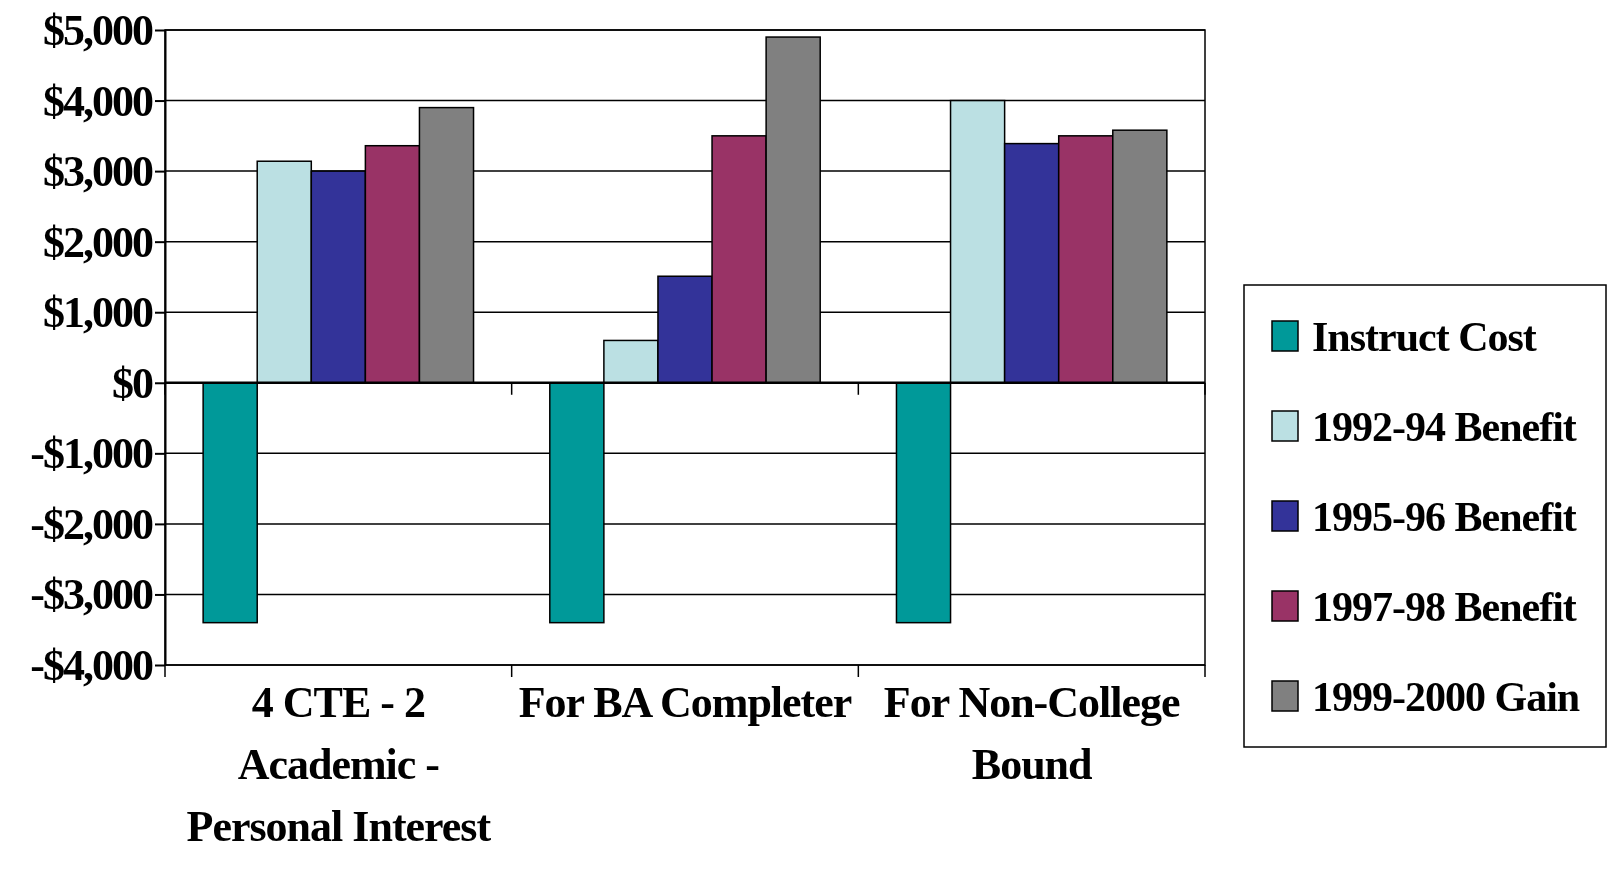 The width and height of the screenshot is (1608, 878). What do you see at coordinates (1444, 427) in the screenshot?
I see `legend-label: 1992-94 Benefit` at bounding box center [1444, 427].